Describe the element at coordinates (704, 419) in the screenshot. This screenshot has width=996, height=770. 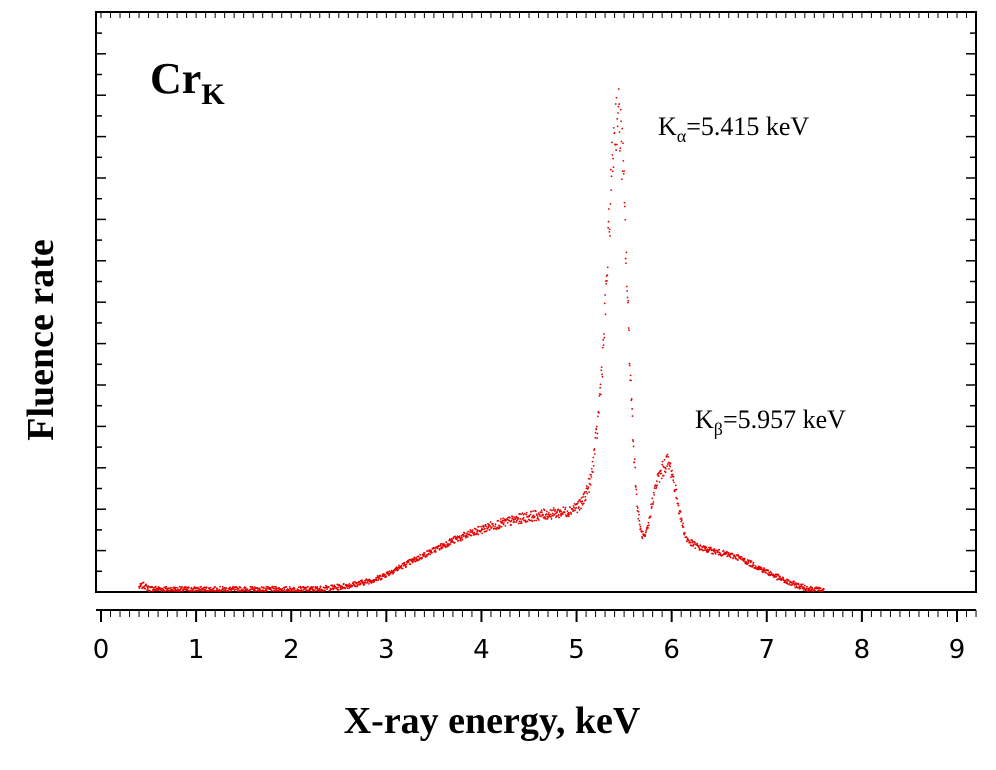
I see `annotation-k-beta-base: K` at that location.